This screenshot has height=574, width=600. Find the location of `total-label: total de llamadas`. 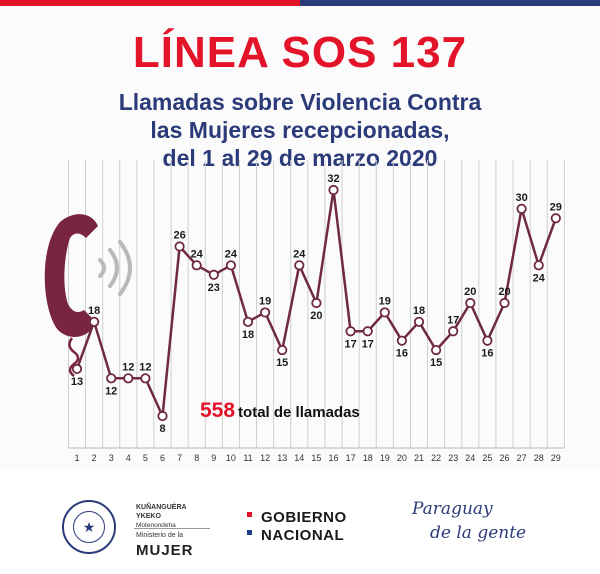

total-label: total de llamadas is located at coordinates (299, 412).